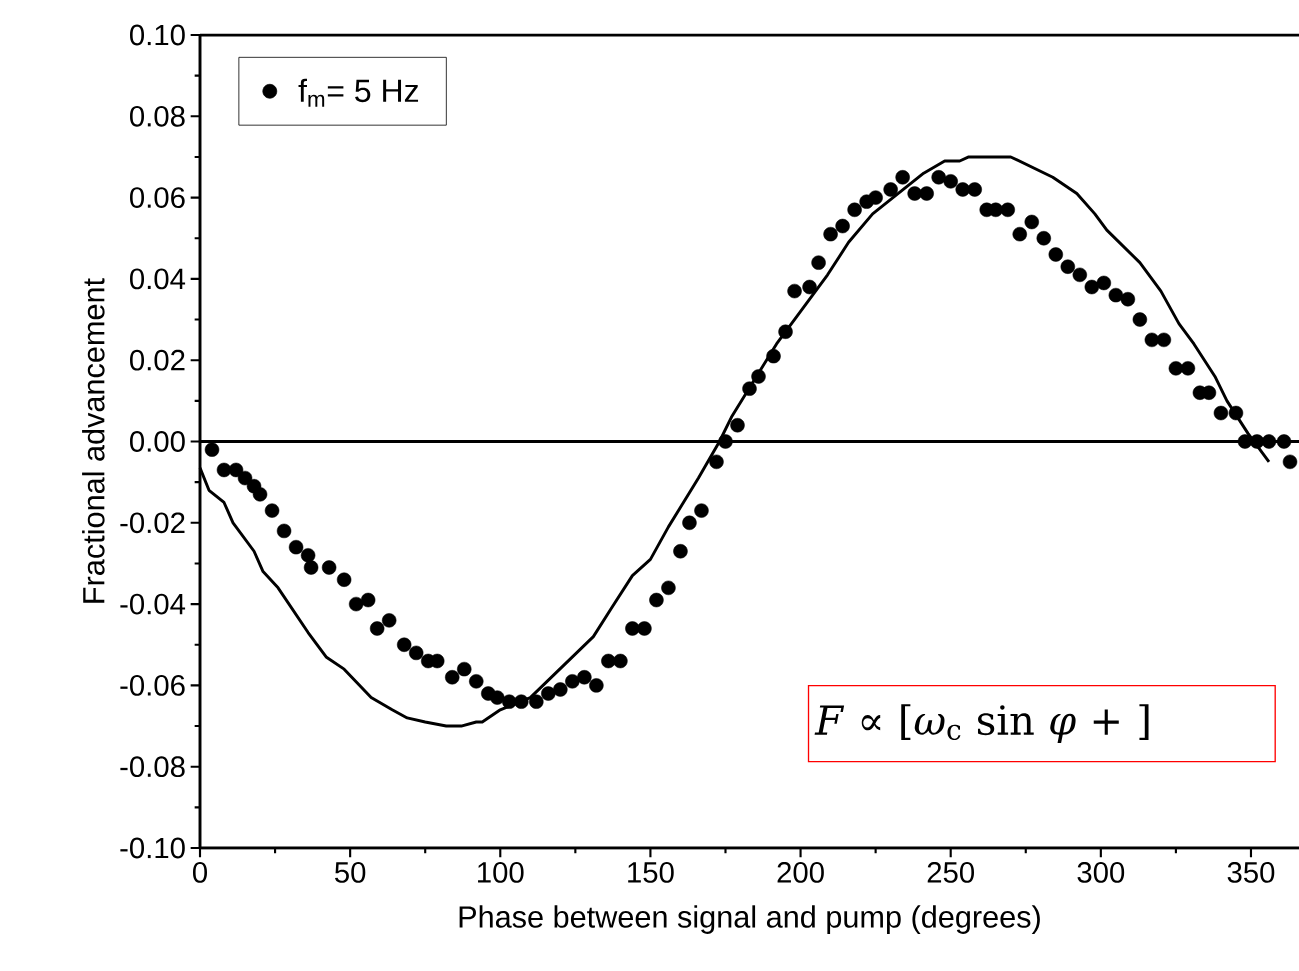 This screenshot has width=1299, height=971. Describe the element at coordinates (981, 723) in the screenshot. I see `annotation: F ∝ [ω$_{c}$ sin φ + ]` at that location.